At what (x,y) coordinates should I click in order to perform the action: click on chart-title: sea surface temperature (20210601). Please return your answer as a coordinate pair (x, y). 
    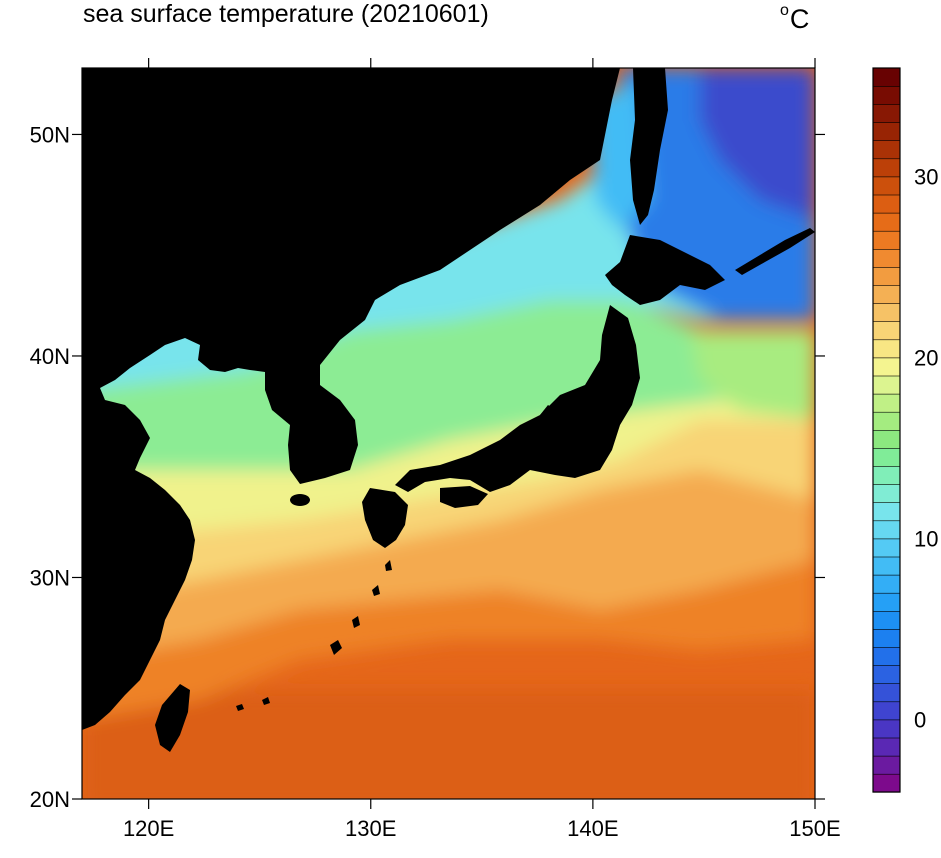
    Looking at the image, I should click on (286, 14).